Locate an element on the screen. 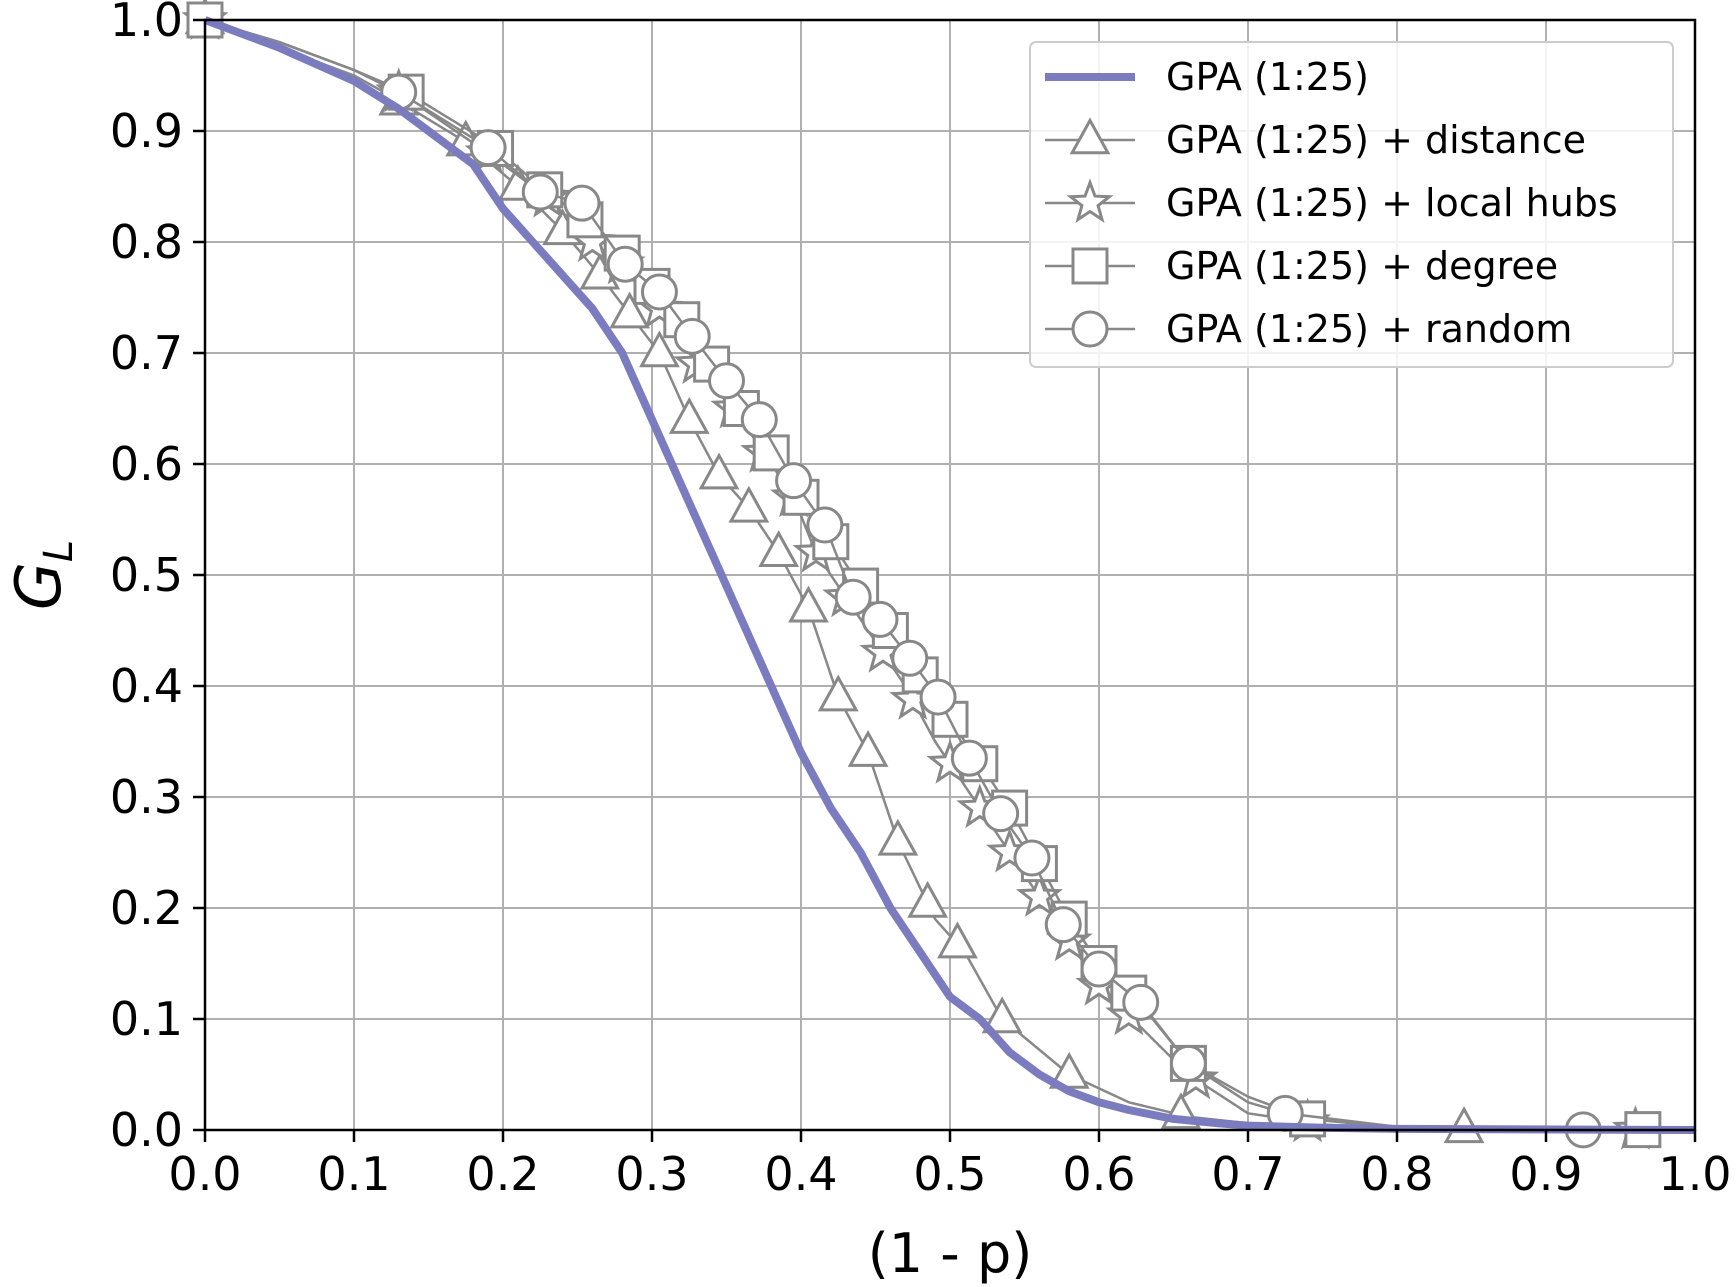 This screenshot has height=1287, width=1736. y-tick-label: 0.1 is located at coordinates (146, 1019).